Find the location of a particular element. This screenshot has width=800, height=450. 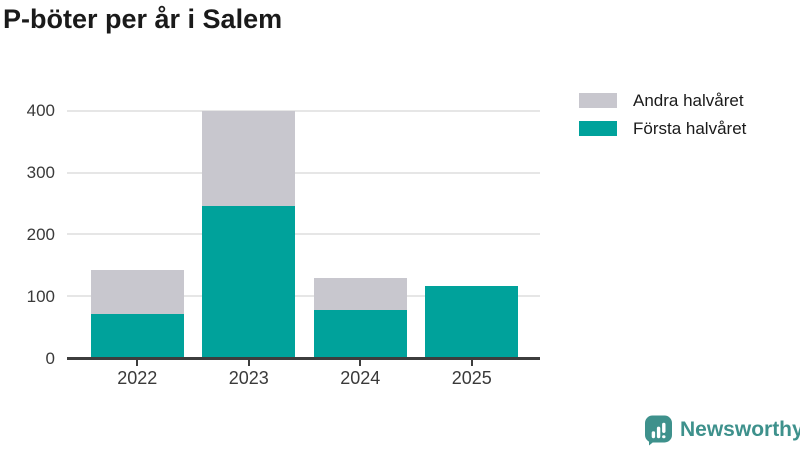

bar-2023-forsta is located at coordinates (249, 281).